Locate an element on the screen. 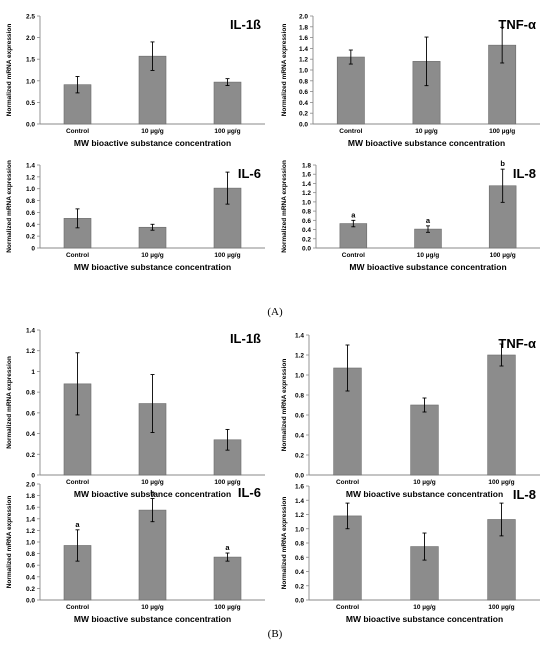 Image resolution: width=550 pixels, height=650 pixels. y-tick-label: 2.5 is located at coordinates (30, 17).